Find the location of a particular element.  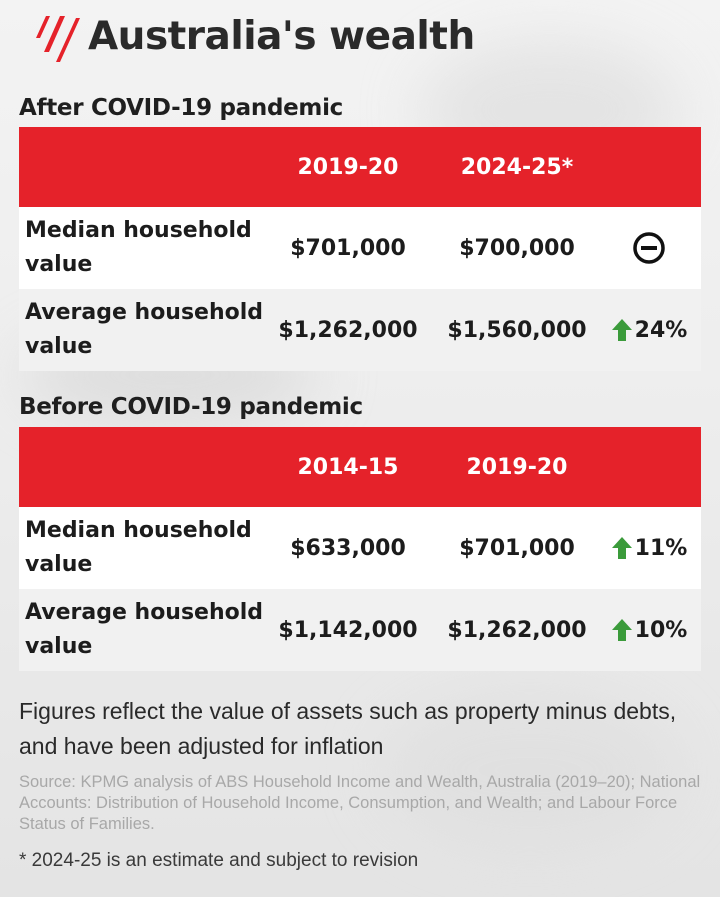

section-title-before: Before COVID-19 pandemic is located at coordinates (191, 407).